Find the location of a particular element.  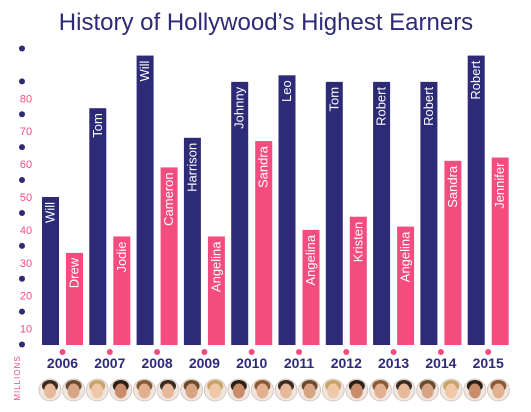

bar-label: Kristen is located at coordinates (357, 242).